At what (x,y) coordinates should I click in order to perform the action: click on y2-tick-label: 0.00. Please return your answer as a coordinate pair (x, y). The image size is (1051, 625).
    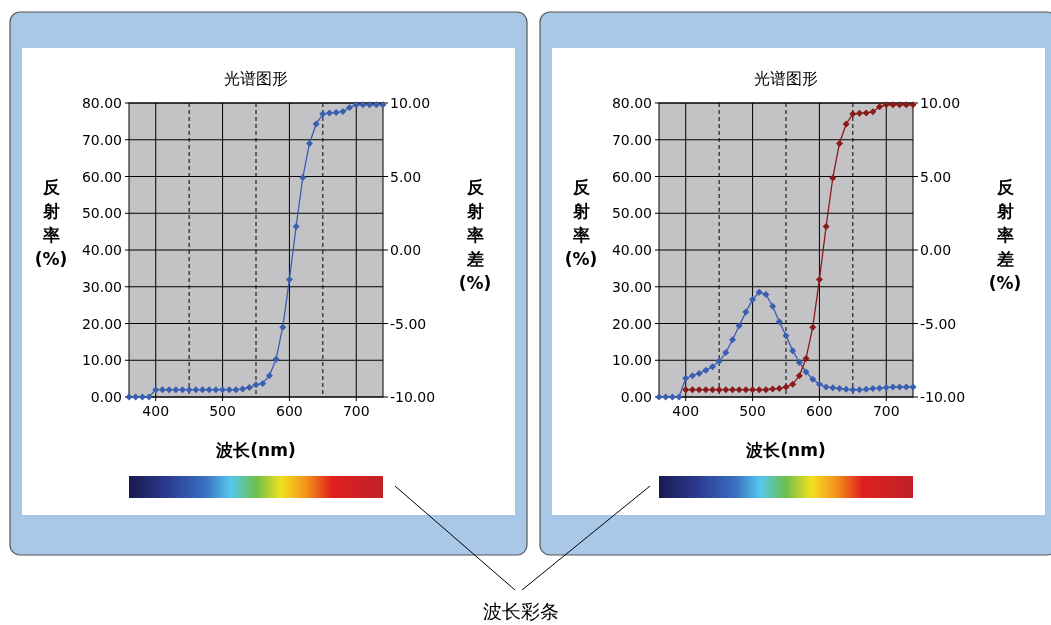
    Looking at the image, I should click on (936, 250).